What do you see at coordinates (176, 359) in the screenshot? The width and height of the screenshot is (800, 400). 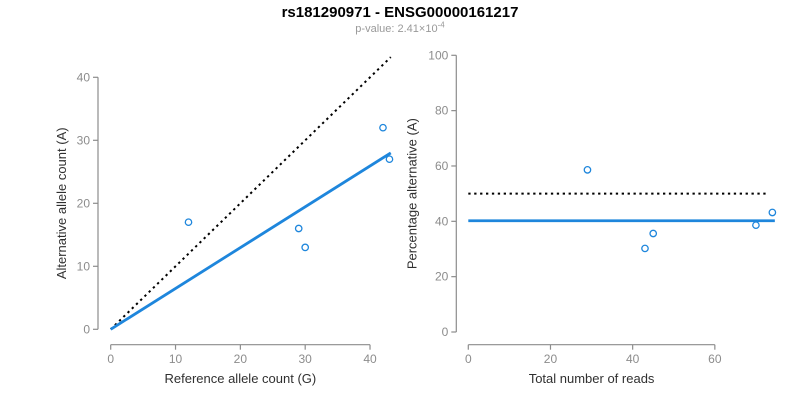 I see `x-tick-label: 10` at bounding box center [176, 359].